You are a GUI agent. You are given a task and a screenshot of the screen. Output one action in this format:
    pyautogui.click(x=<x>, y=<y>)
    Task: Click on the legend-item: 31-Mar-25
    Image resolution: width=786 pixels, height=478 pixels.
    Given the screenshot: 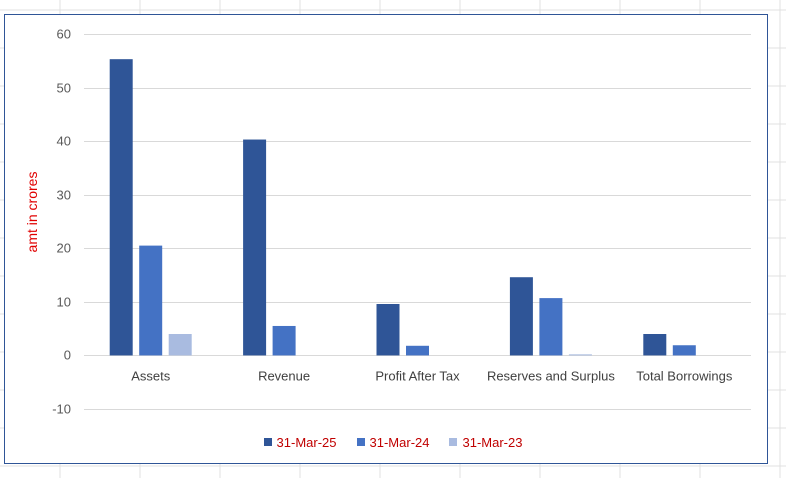 What is the action you would take?
    pyautogui.click(x=300, y=442)
    